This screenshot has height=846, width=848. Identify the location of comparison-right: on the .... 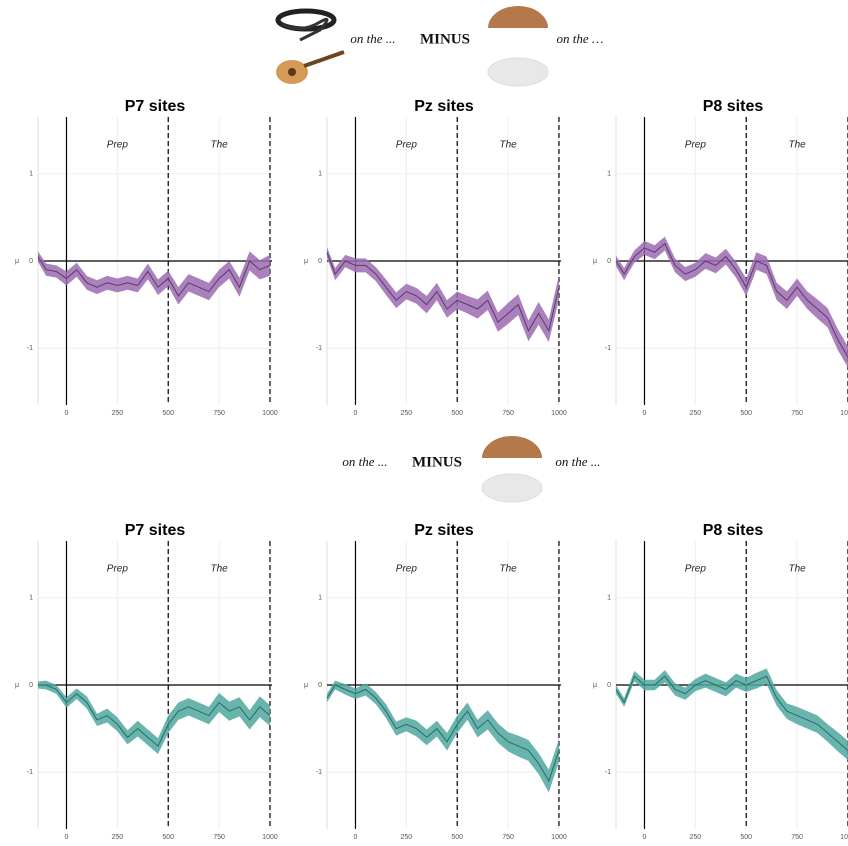
(577, 461).